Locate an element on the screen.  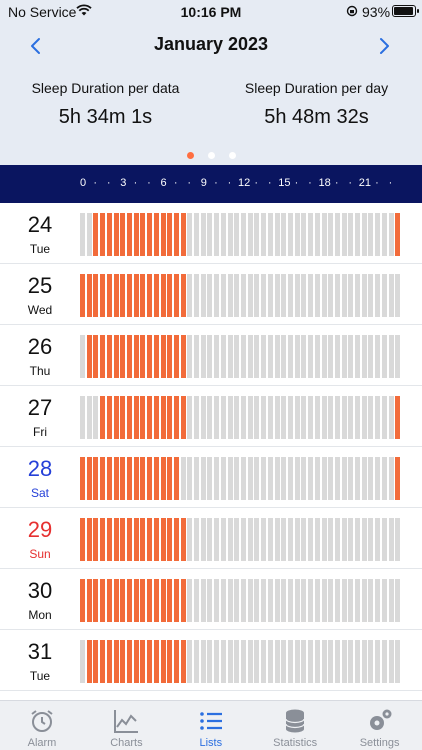
day-row: 26 Thu is located at coordinates (211, 355).